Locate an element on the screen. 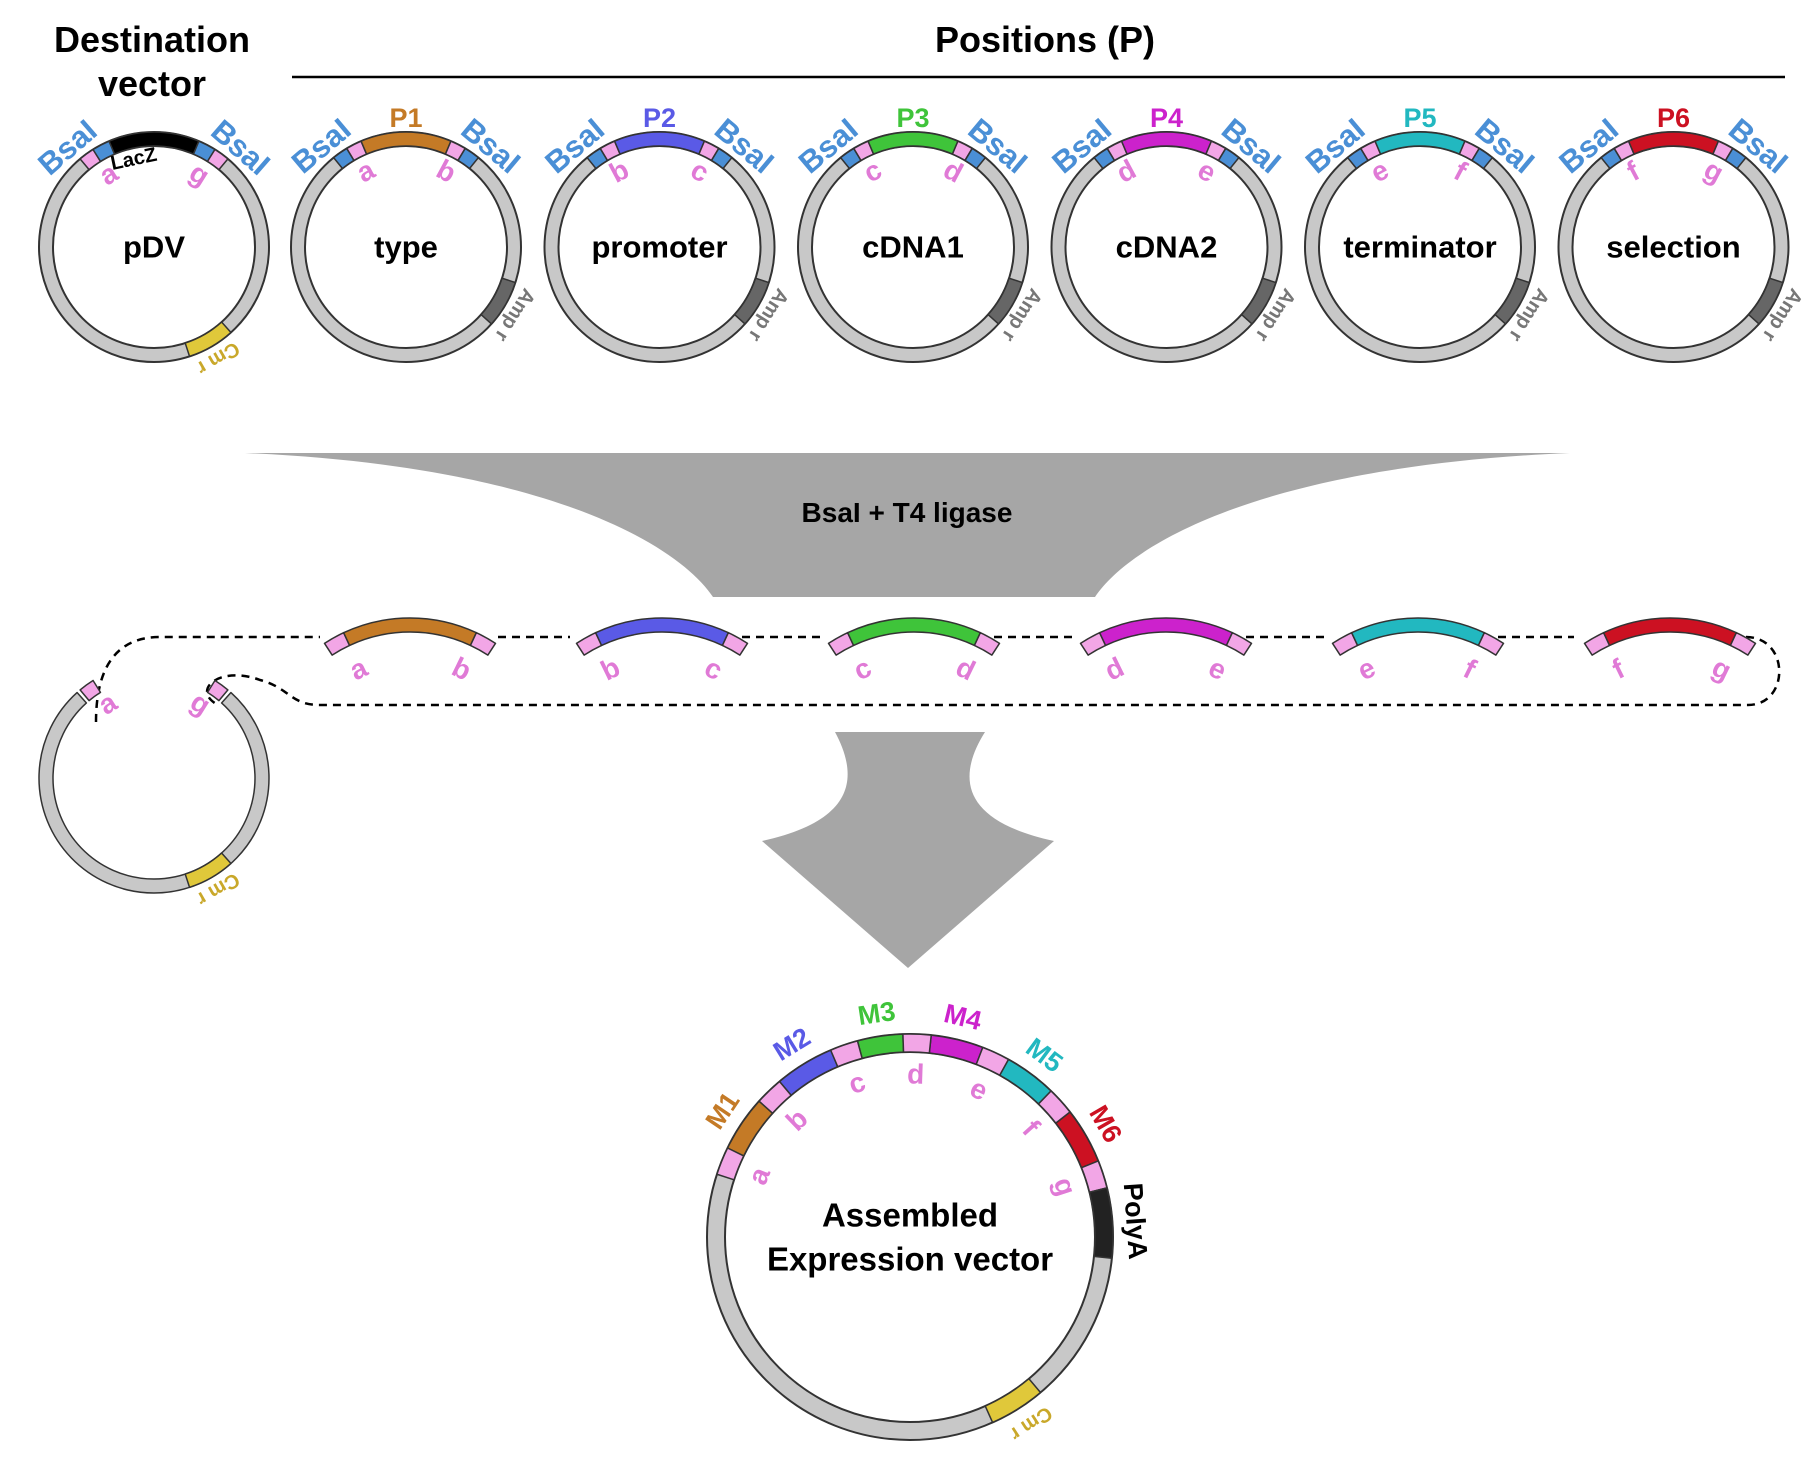 The width and height of the screenshot is (1816, 1458). p5-part-band is located at coordinates (1420, 143).